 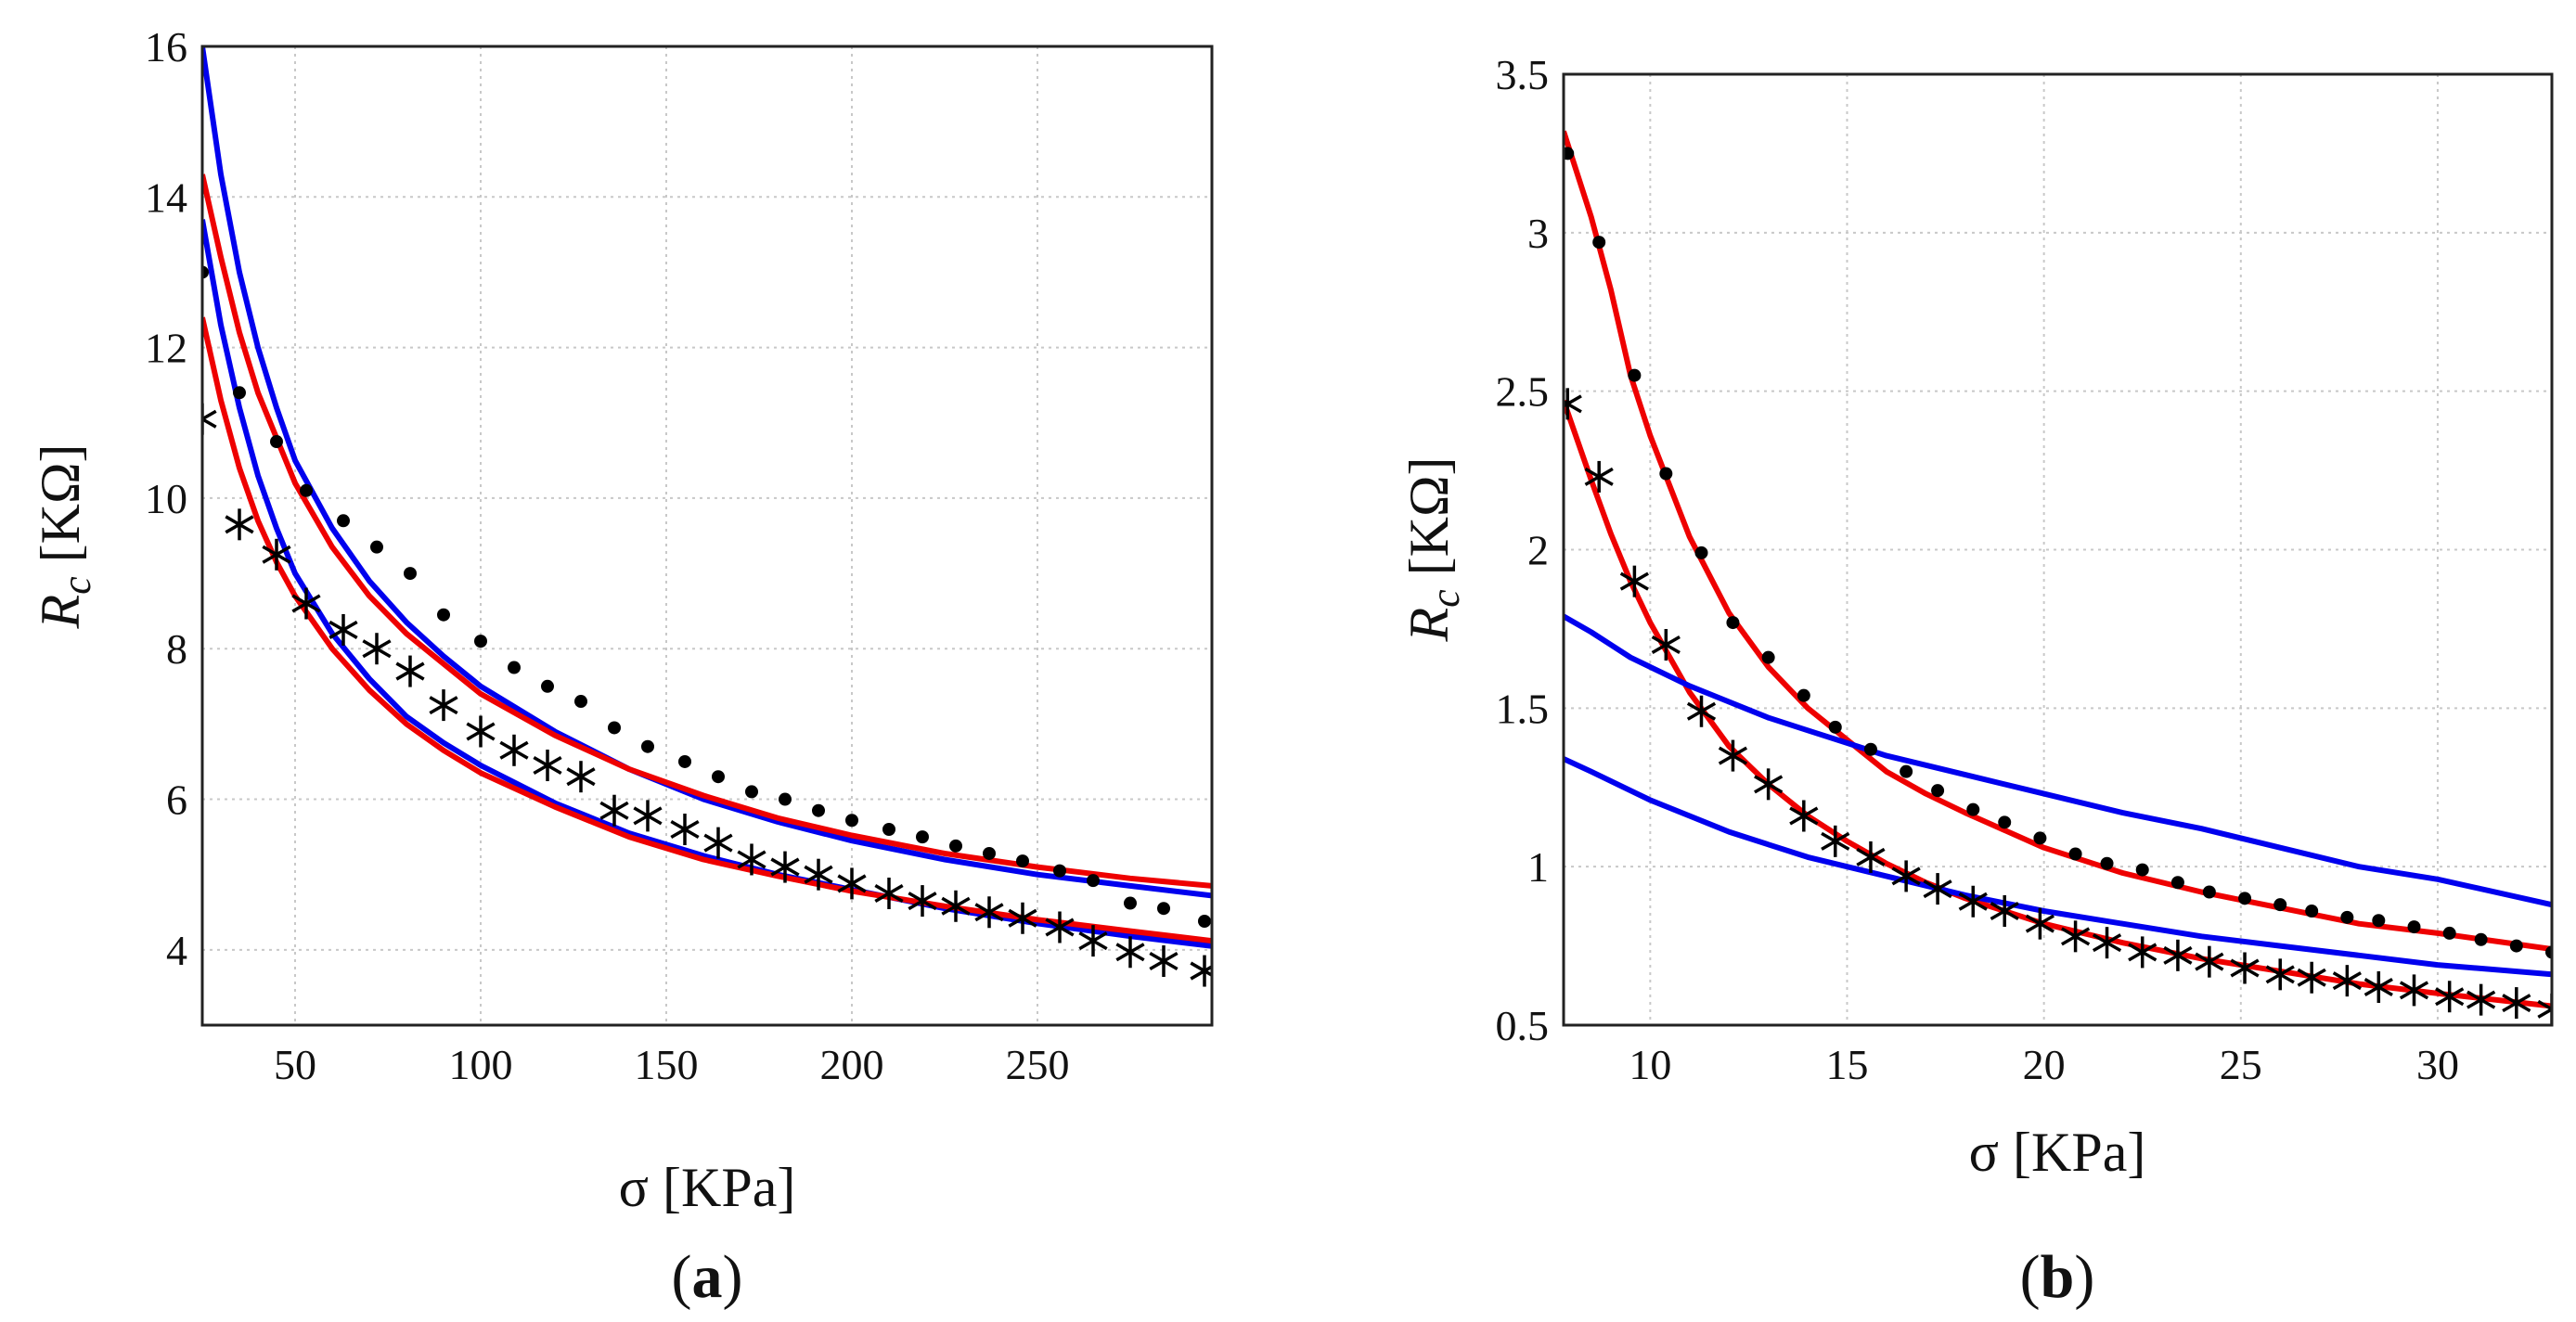 What do you see at coordinates (1538, 551) in the screenshot?
I see `panel-b-y-tick-label: 2` at bounding box center [1538, 551].